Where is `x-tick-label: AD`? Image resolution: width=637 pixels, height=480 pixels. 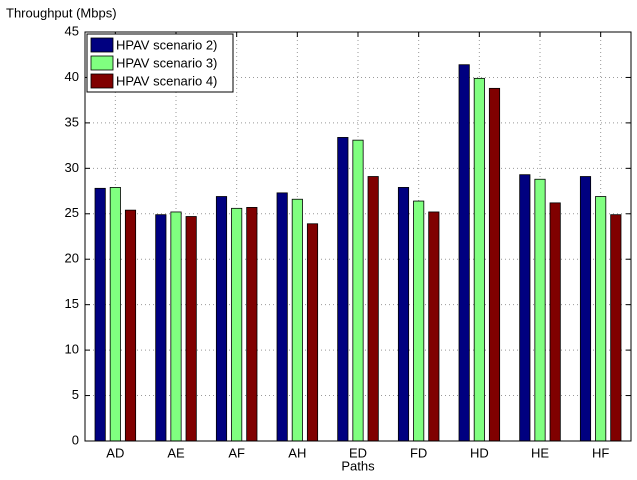
x-tick-label: AD is located at coordinates (115, 452).